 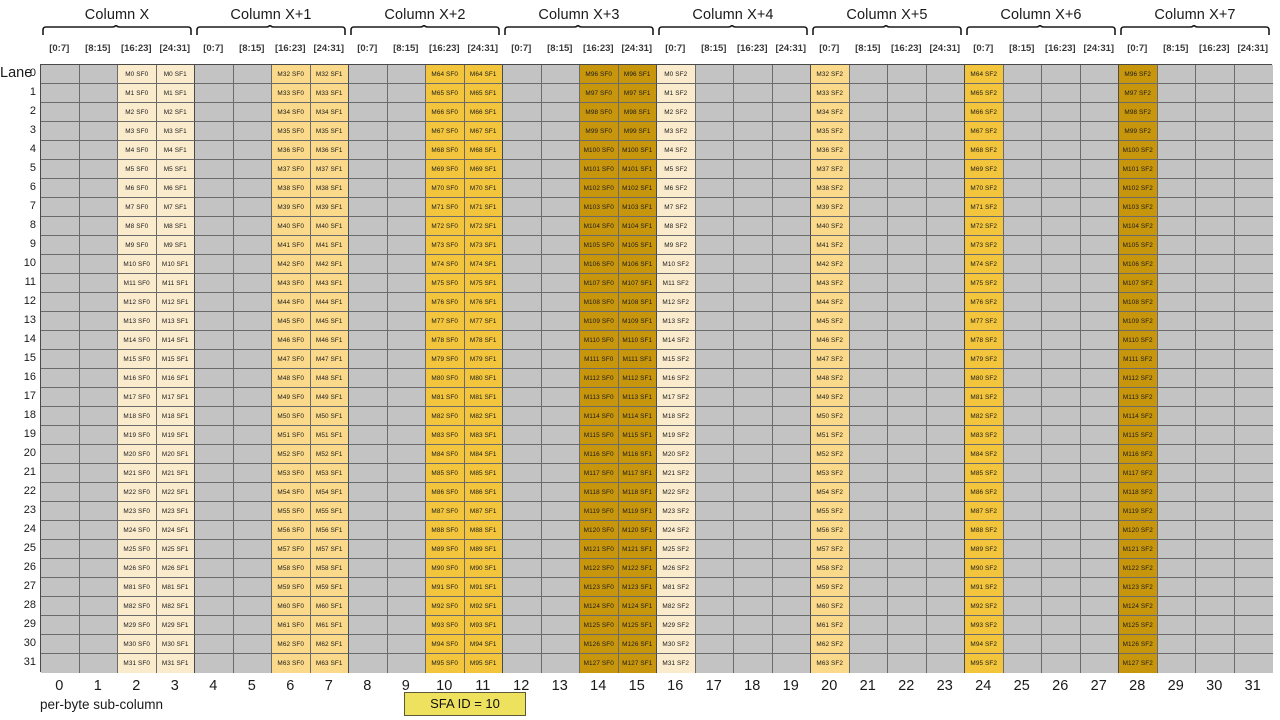 I want to click on byte-range-label-11: [24:31], so click(x=483, y=48).